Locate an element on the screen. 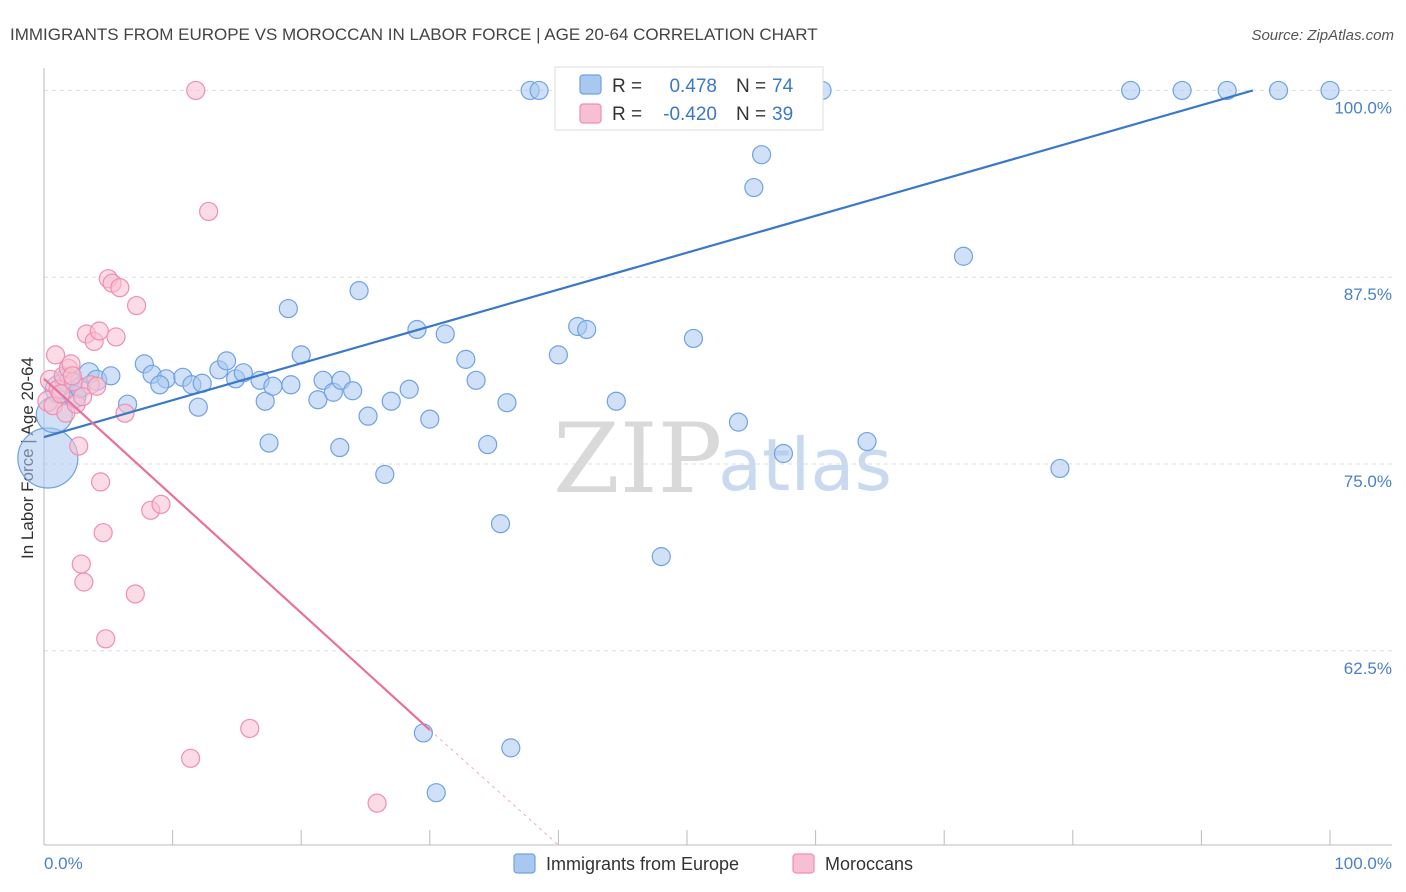  y-tick-label-2: 75.0% is located at coordinates (1368, 481).